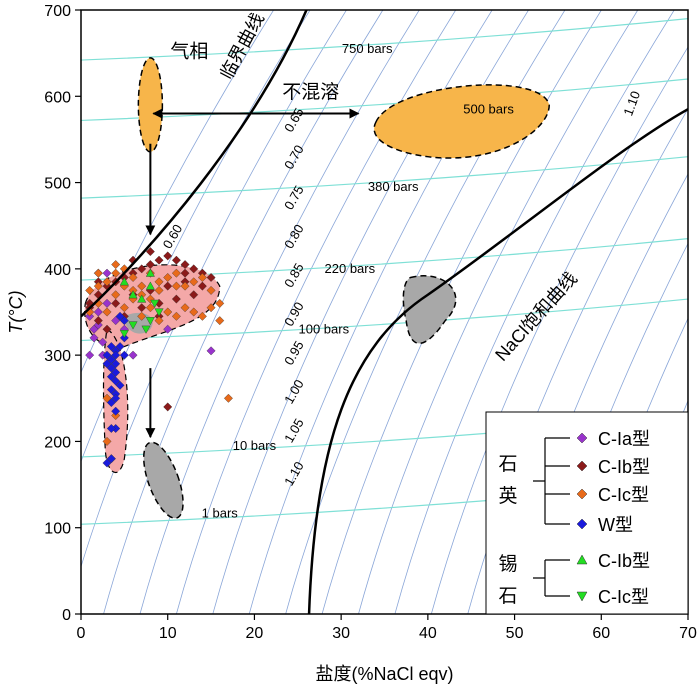 The width and height of the screenshot is (700, 689). I want to click on y-tick-label: 300, so click(57, 356).